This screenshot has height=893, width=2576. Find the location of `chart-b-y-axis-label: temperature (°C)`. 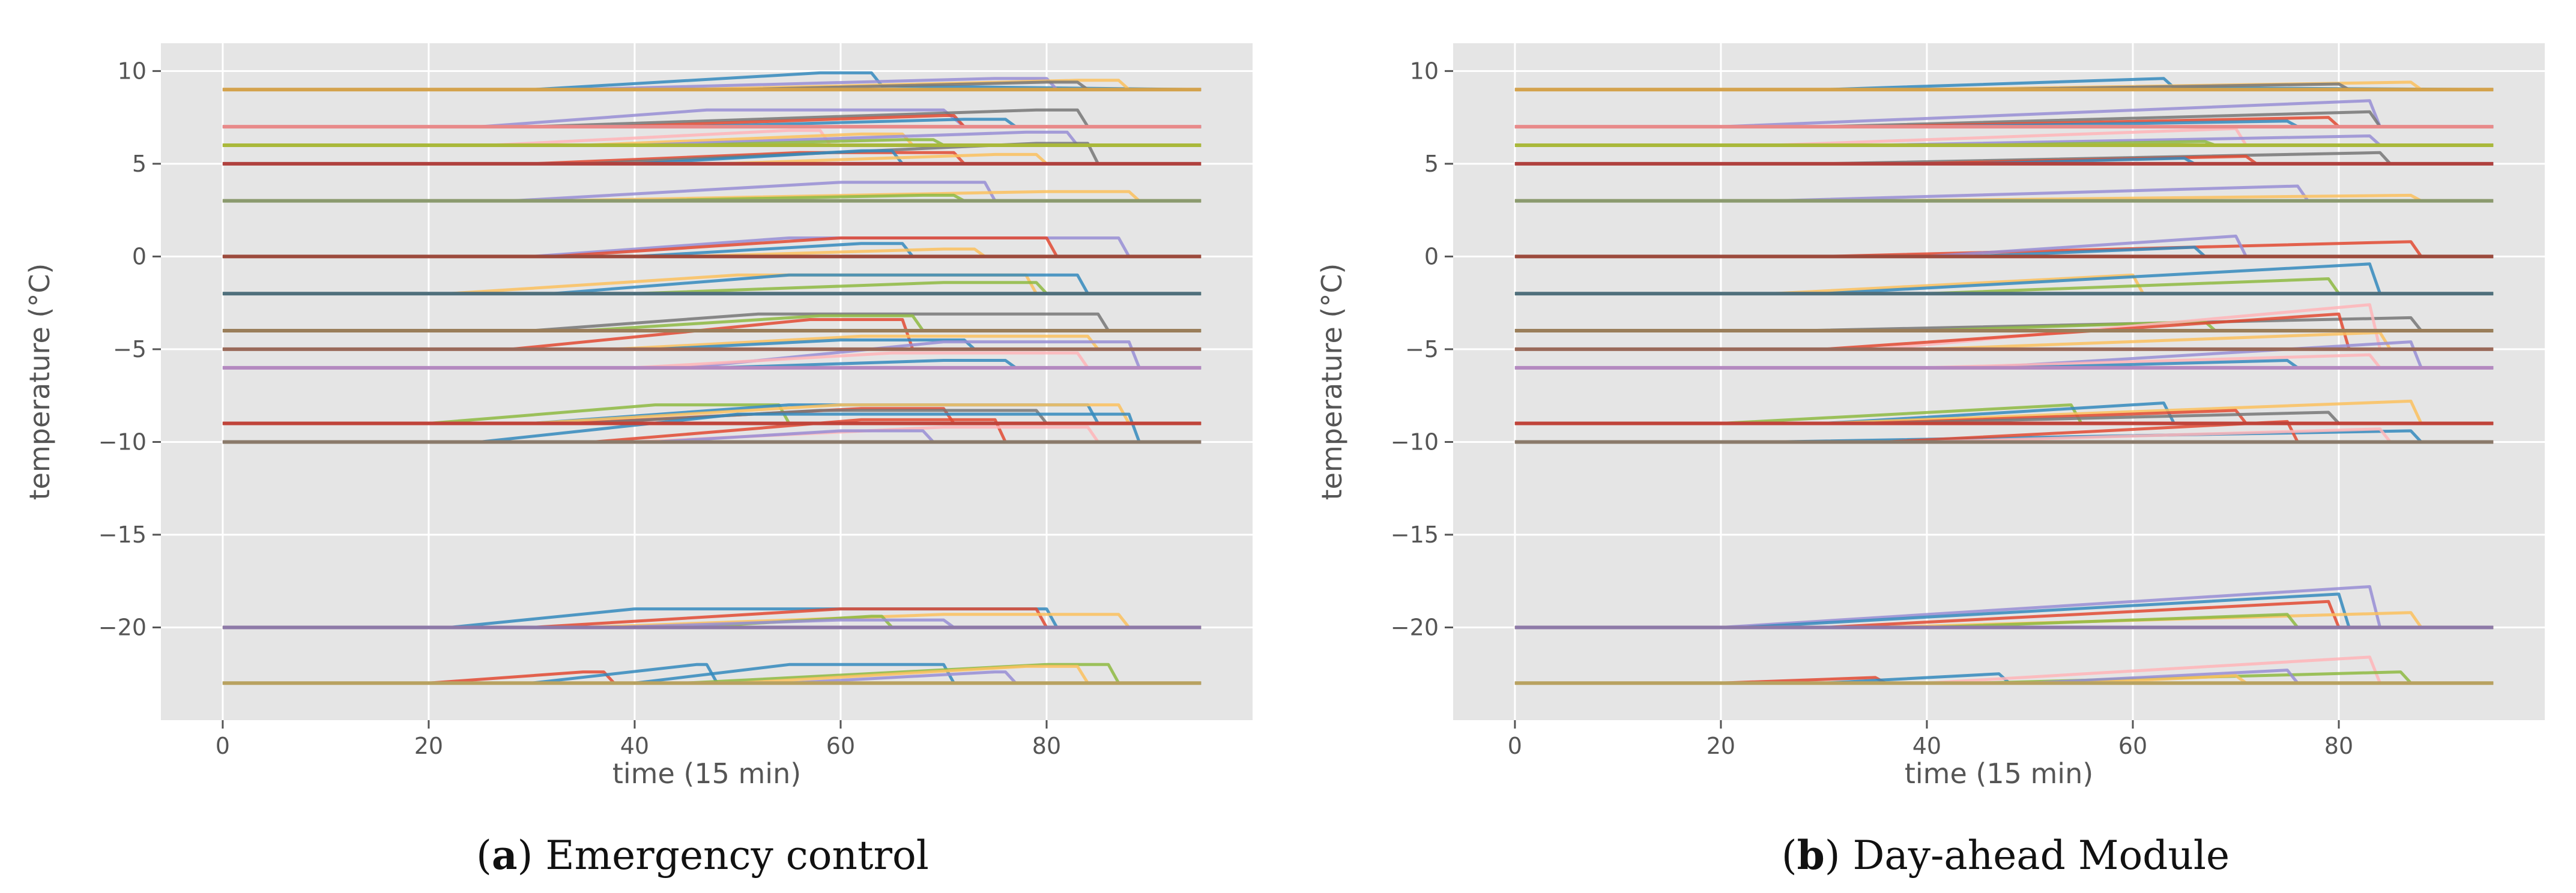

chart-b-y-axis-label: temperature (°C) is located at coordinates (1332, 382).